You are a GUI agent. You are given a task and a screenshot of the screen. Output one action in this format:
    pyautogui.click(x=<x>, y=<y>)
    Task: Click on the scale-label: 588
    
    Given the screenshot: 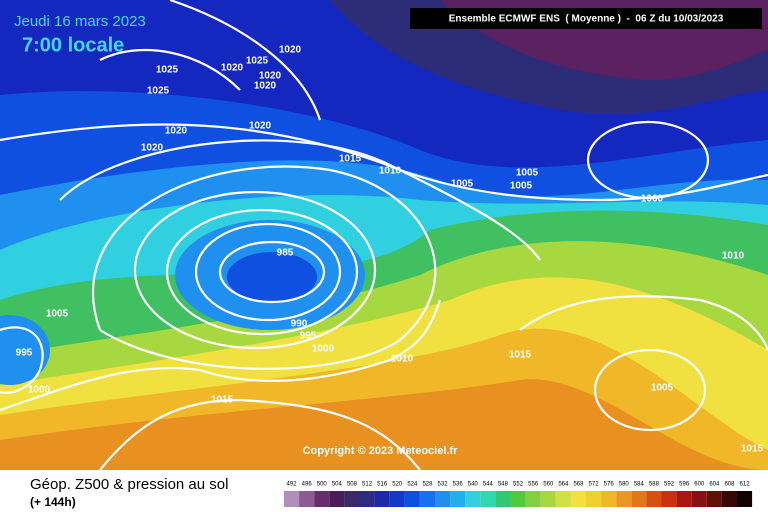 What is the action you would take?
    pyautogui.click(x=654, y=485)
    